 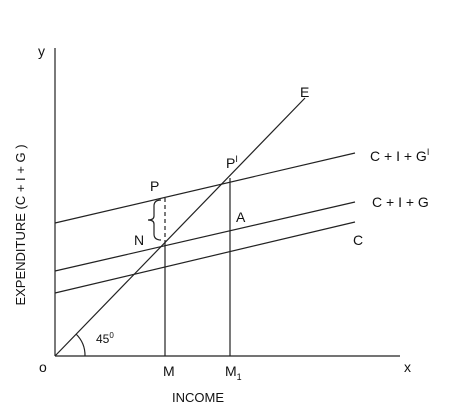 I want to click on sub: 1, so click(x=239, y=377).